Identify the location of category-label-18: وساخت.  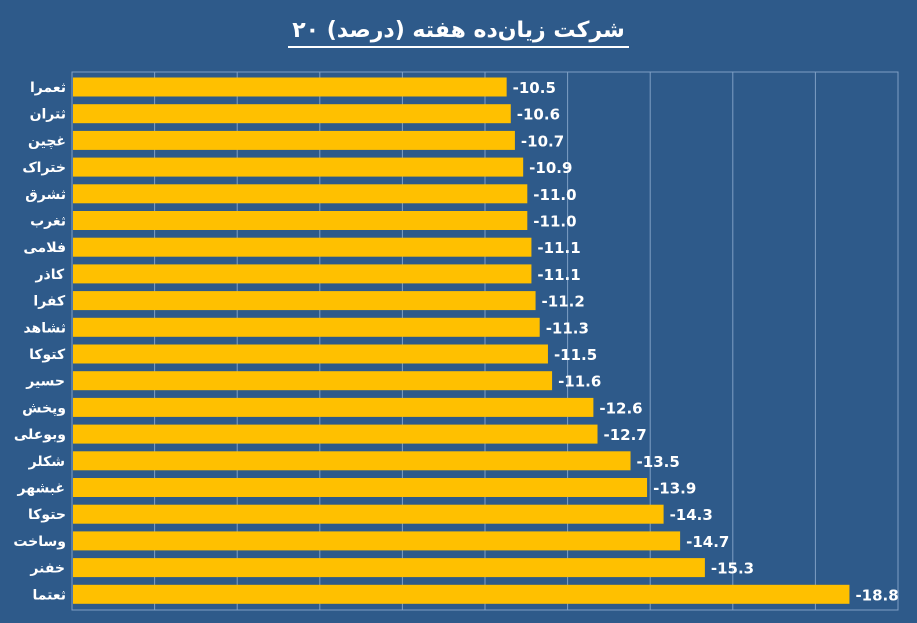
(39, 542).